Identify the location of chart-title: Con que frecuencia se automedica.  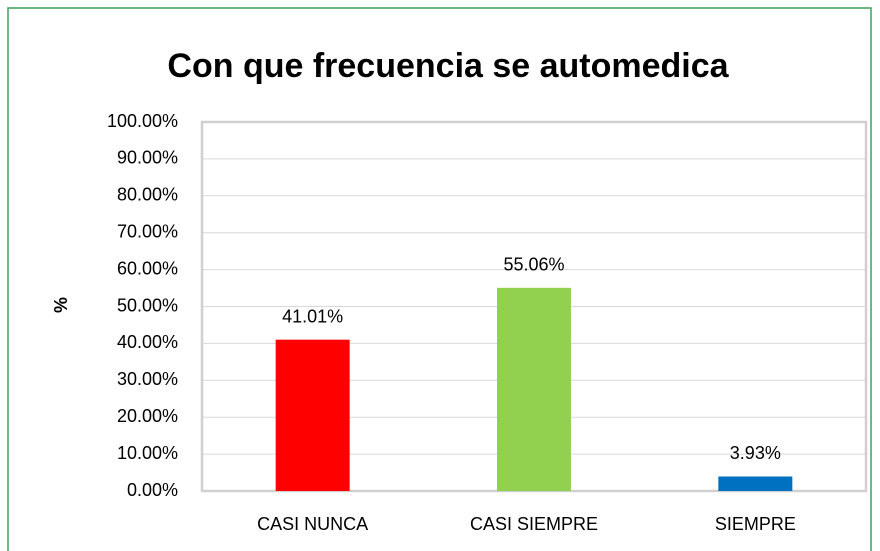
(448, 66).